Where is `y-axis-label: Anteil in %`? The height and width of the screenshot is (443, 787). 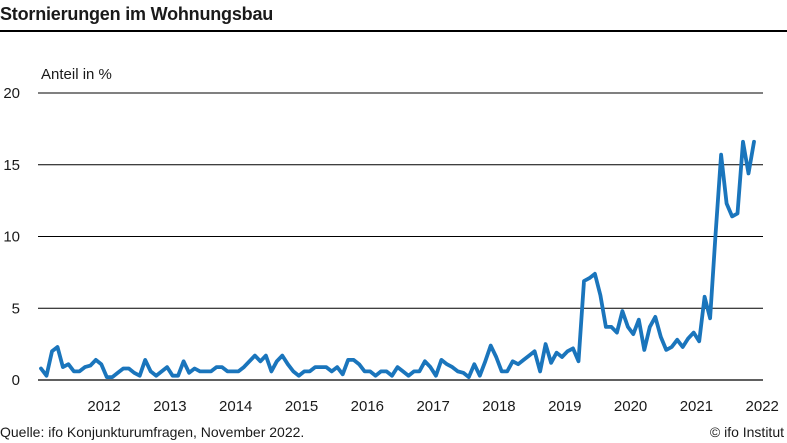
y-axis-label: Anteil in % is located at coordinates (76, 74).